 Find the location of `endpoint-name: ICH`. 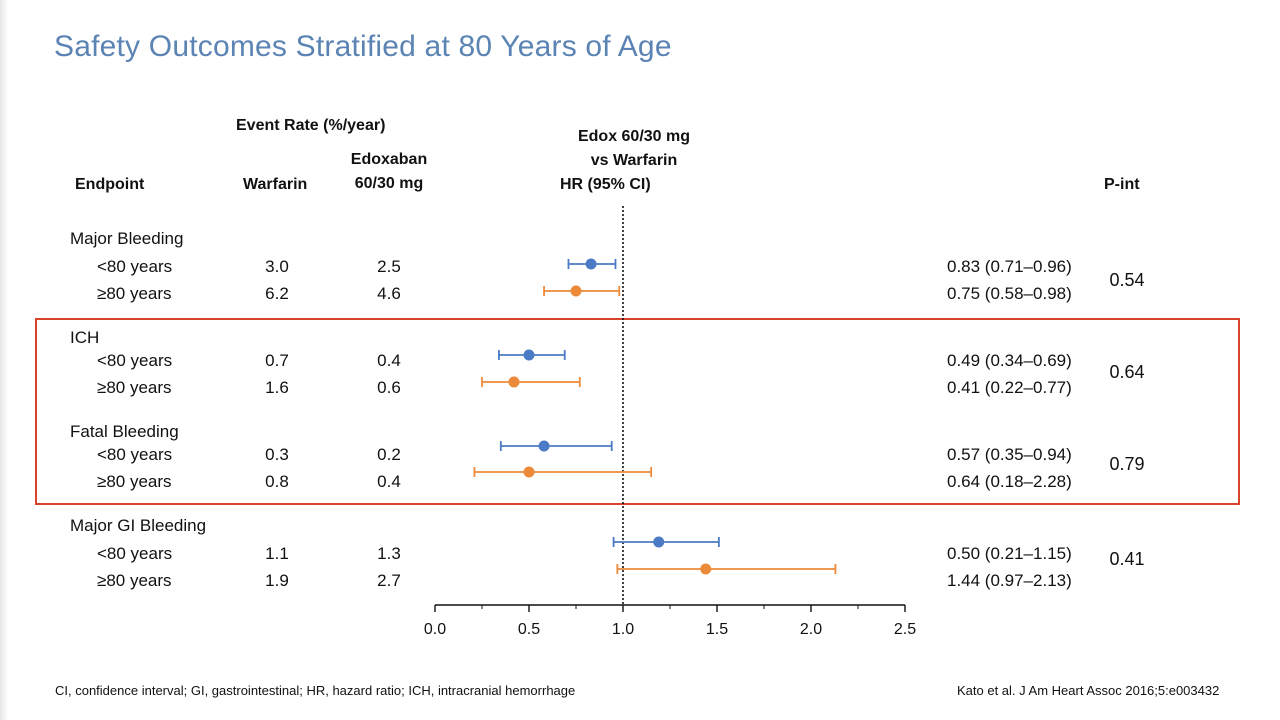

endpoint-name: ICH is located at coordinates (85, 337).